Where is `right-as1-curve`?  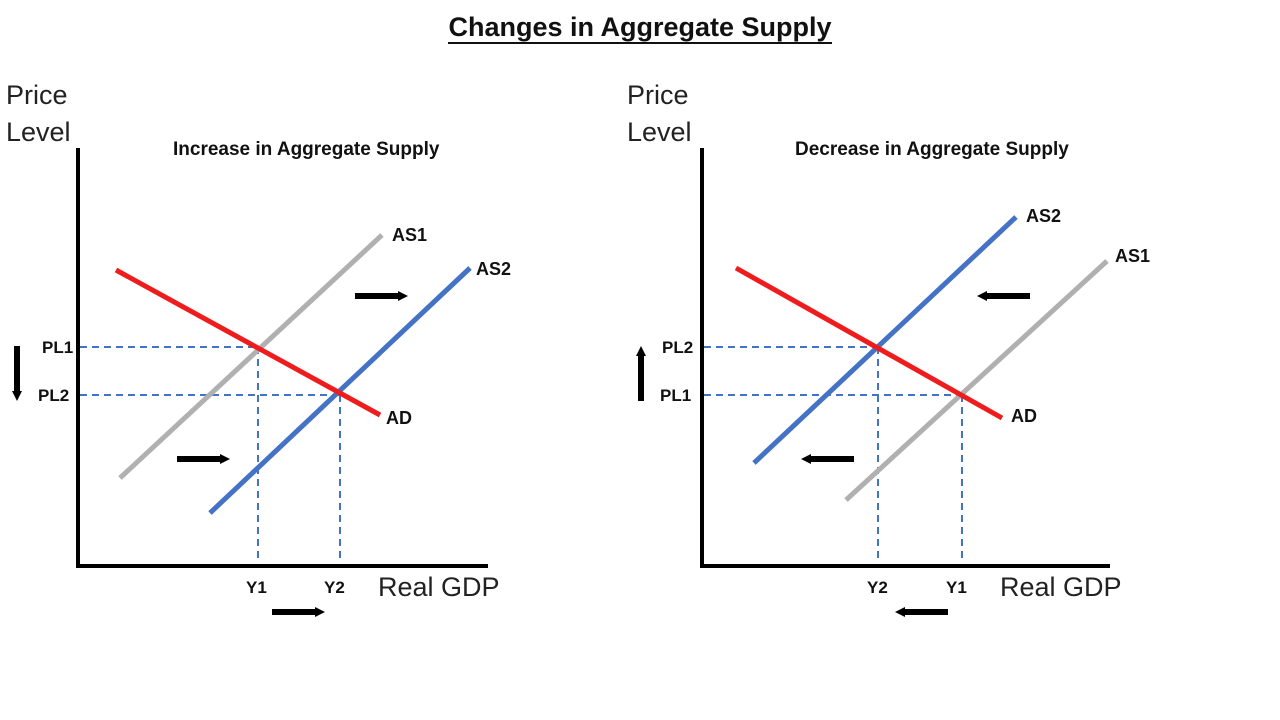
right-as1-curve is located at coordinates (976, 380).